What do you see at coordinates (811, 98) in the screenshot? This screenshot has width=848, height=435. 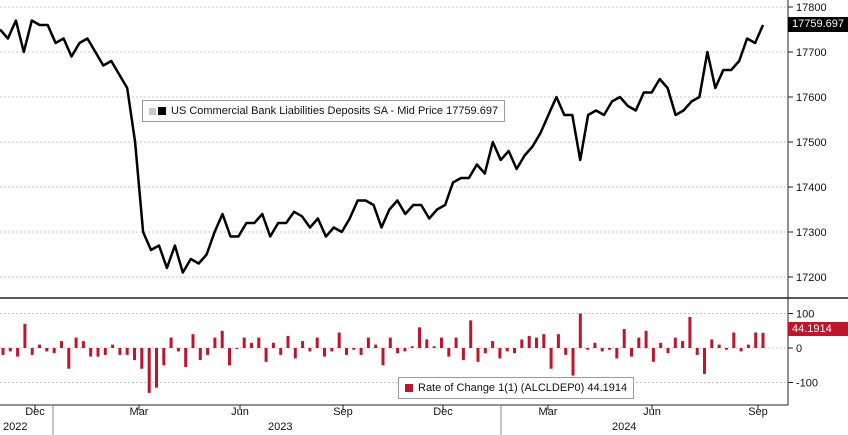 I see `y-tick-label: 17600` at bounding box center [811, 98].